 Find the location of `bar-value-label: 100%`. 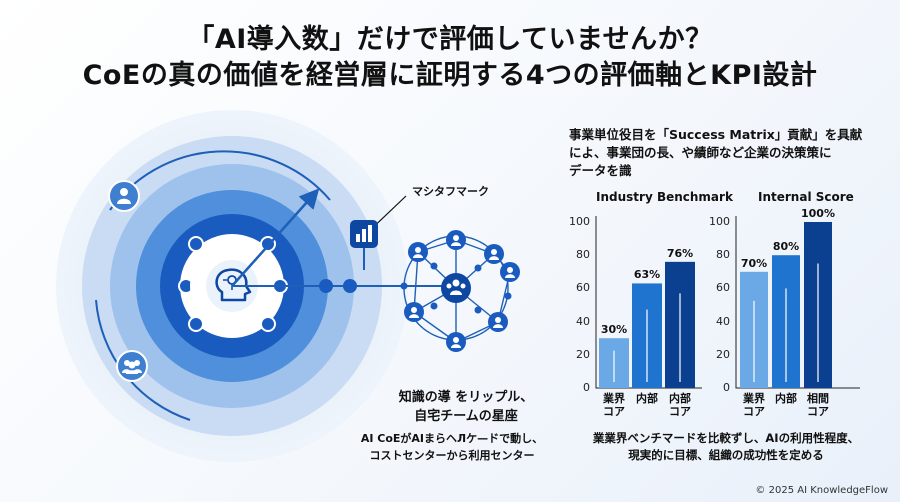

bar-value-label: 100% is located at coordinates (818, 213).